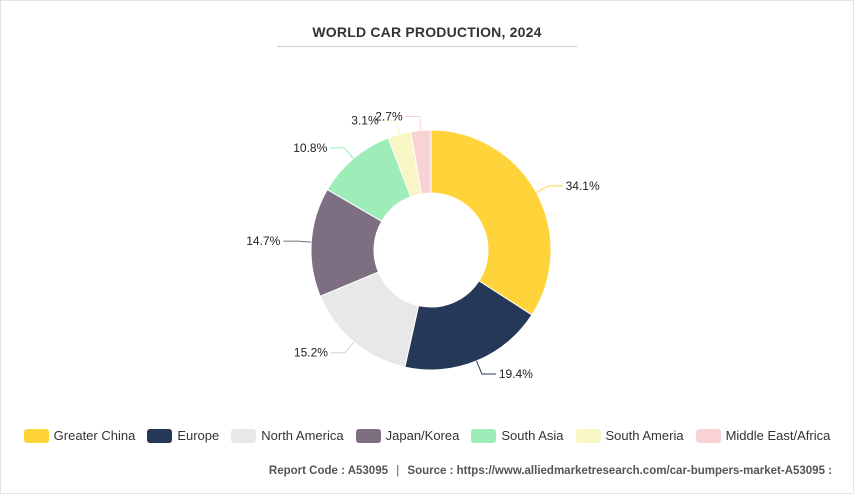 Image resolution: width=854 pixels, height=494 pixels. I want to click on leader-line-middle-east-africa, so click(413, 123).